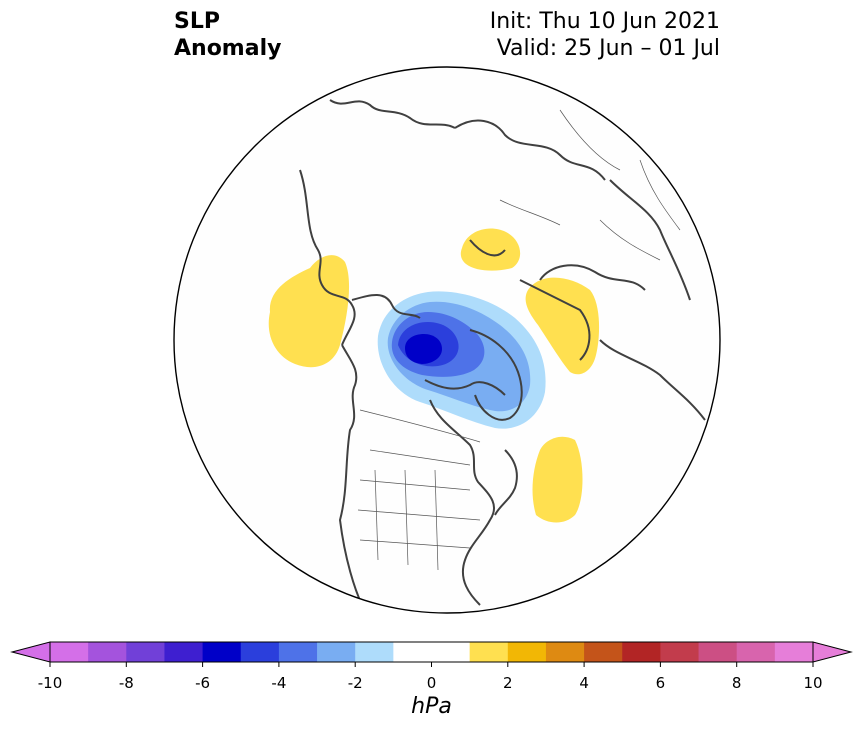 The width and height of the screenshot is (863, 732). What do you see at coordinates (355, 683) in the screenshot?
I see `colorbar-tick-label: -2` at bounding box center [355, 683].